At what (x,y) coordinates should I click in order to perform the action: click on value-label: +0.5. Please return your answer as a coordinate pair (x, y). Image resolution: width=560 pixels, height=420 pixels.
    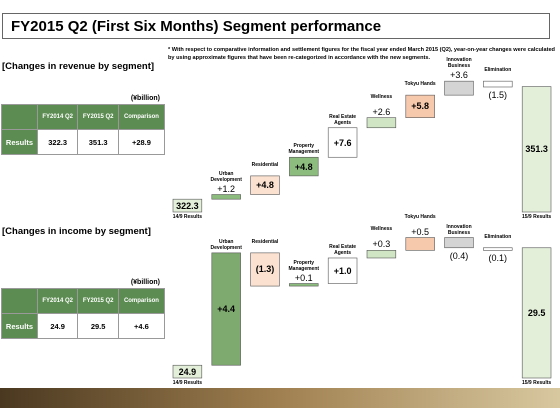
    Looking at the image, I should click on (420, 231).